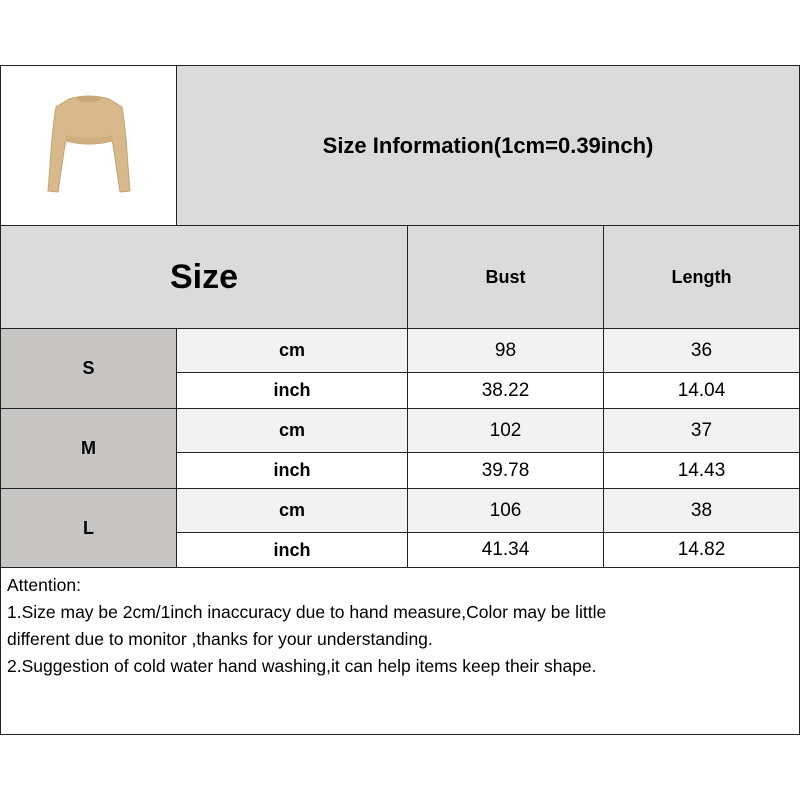 The height and width of the screenshot is (800, 800). Describe the element at coordinates (88, 448) in the screenshot. I see `size-label-m: M` at that location.